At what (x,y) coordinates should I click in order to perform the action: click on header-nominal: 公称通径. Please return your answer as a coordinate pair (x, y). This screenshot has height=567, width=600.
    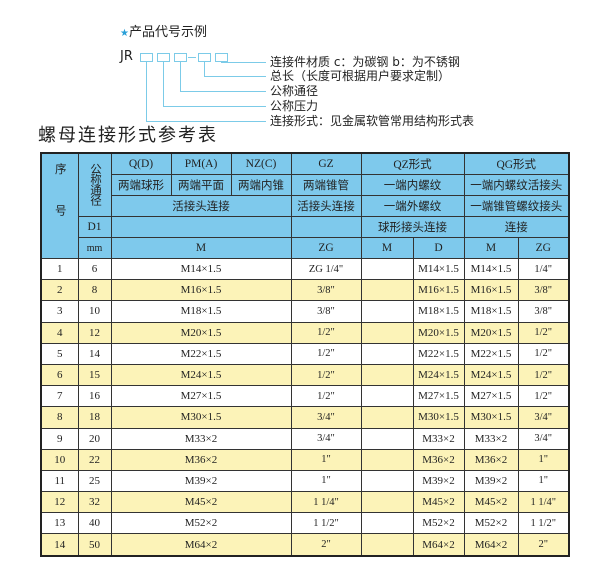
    Looking at the image, I should click on (94, 184).